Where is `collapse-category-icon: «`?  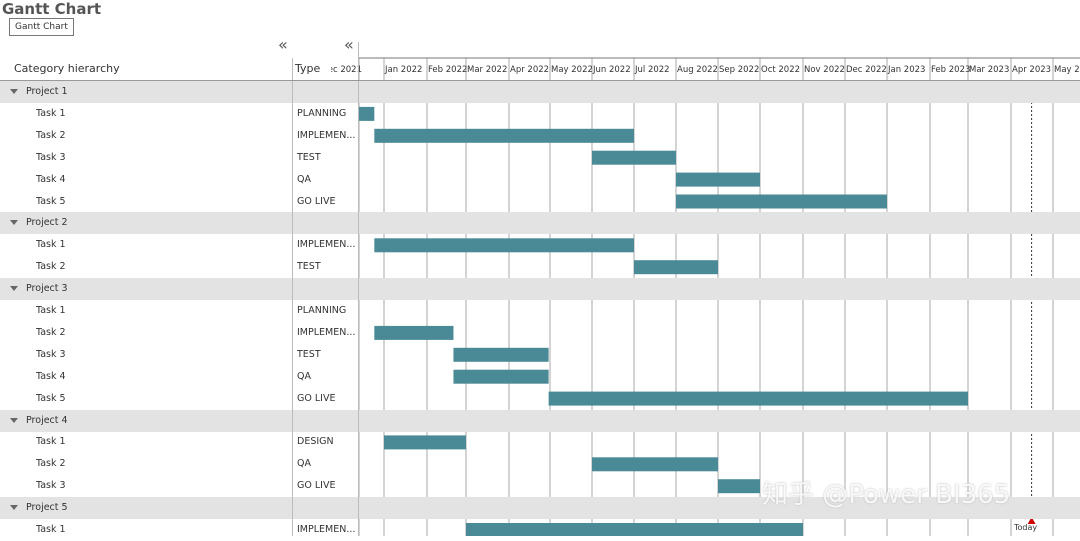
collapse-category-icon: « is located at coordinates (283, 44).